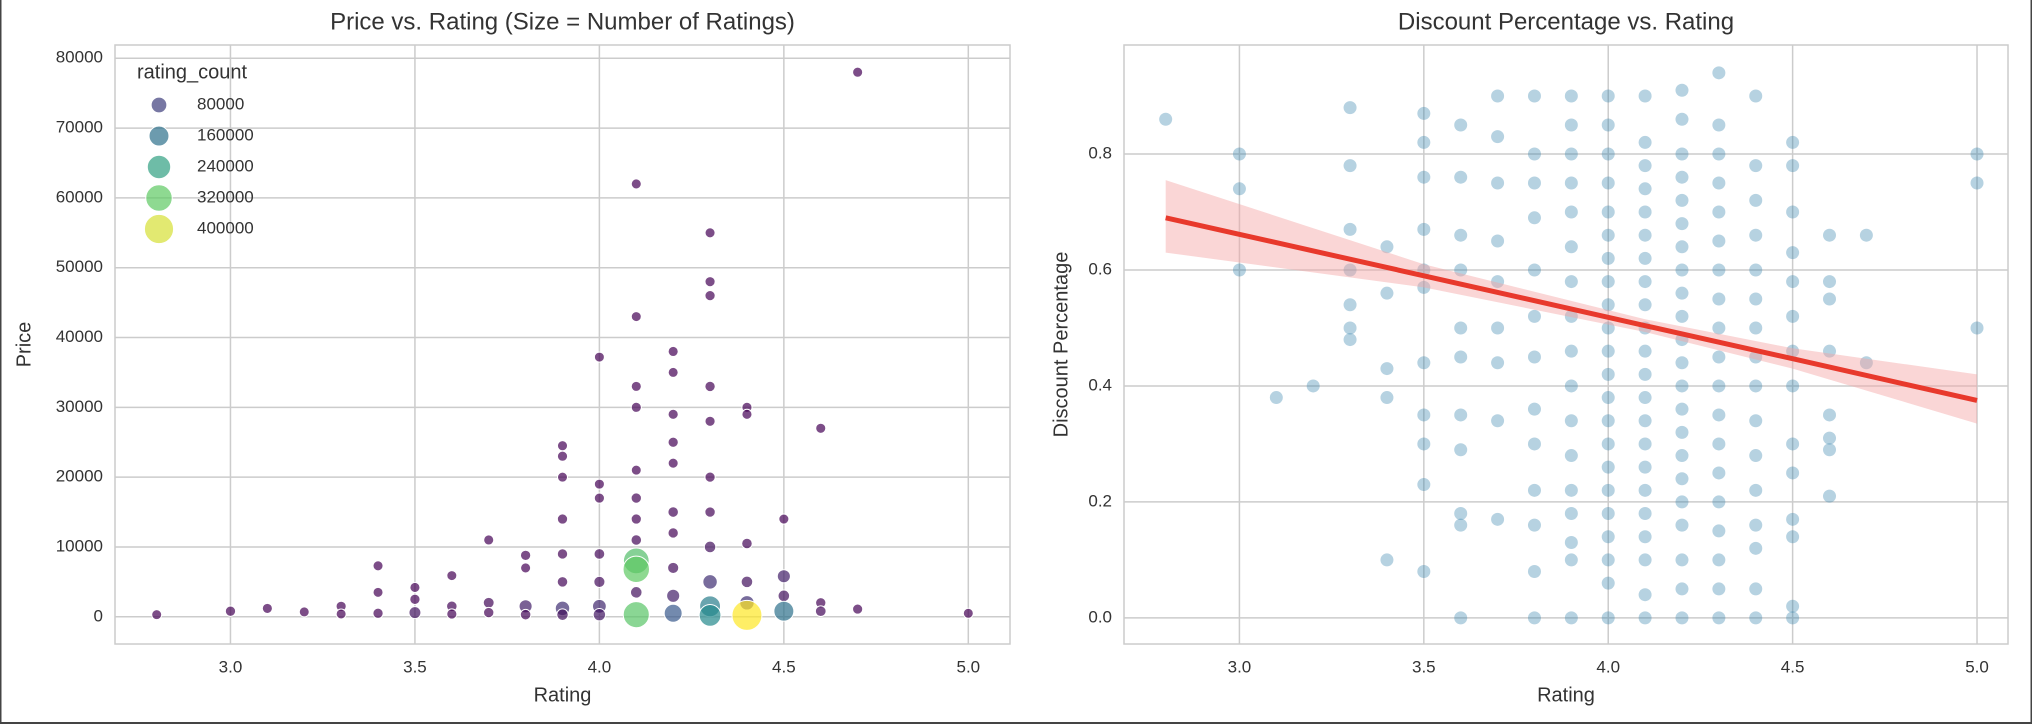  What do you see at coordinates (79, 196) in the screenshot?
I see `y-tick-label: 60000` at bounding box center [79, 196].